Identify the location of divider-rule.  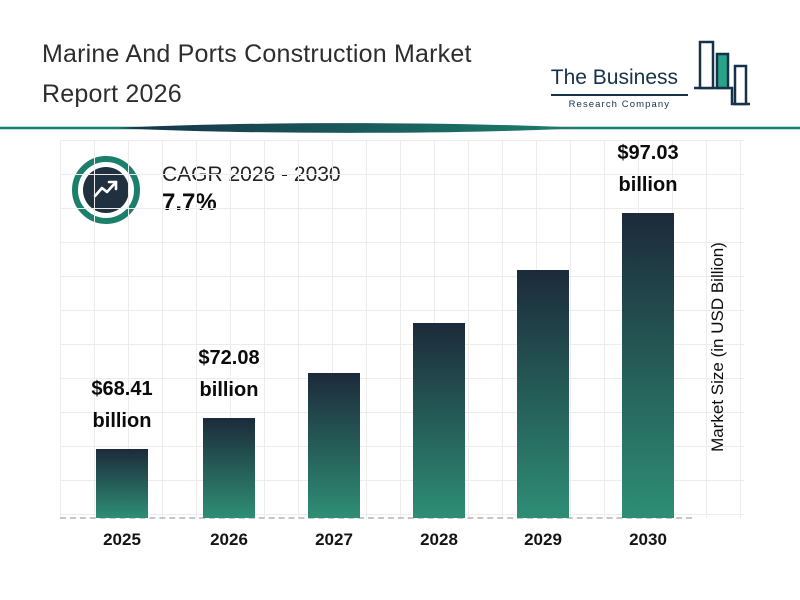
(400, 128).